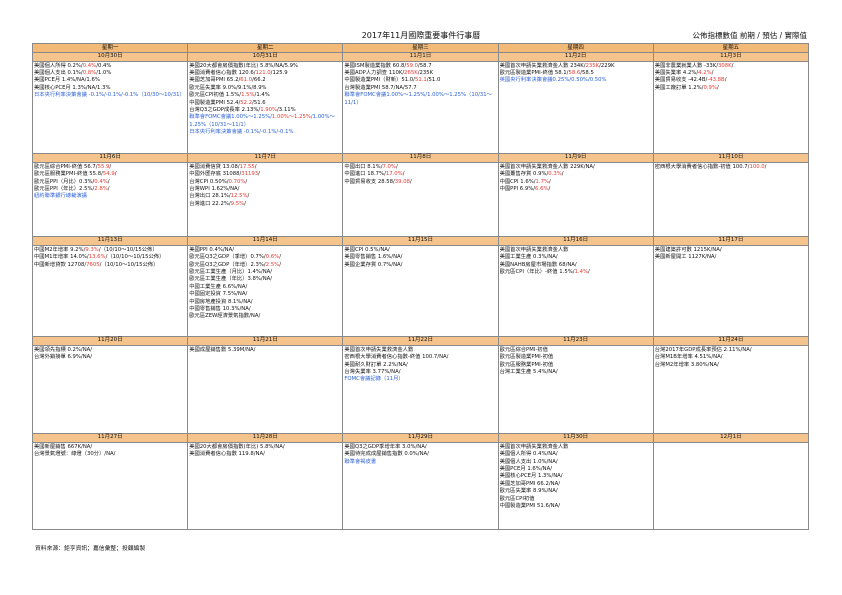 The height and width of the screenshot is (595, 842). What do you see at coordinates (731, 257) in the screenshot?
I see `event-item: 美國新屋開工 1127K/NA/` at bounding box center [731, 257].